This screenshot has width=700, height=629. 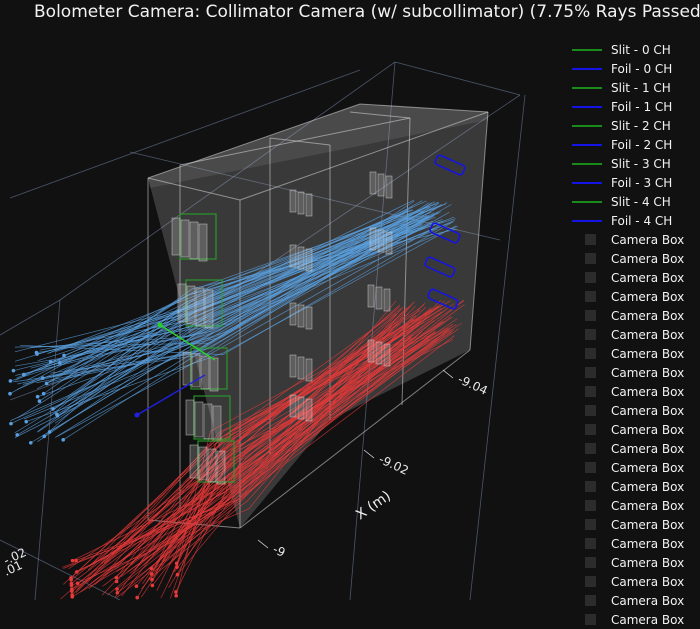 I want to click on legend-label: Slit - 3 CH, so click(x=641, y=163).